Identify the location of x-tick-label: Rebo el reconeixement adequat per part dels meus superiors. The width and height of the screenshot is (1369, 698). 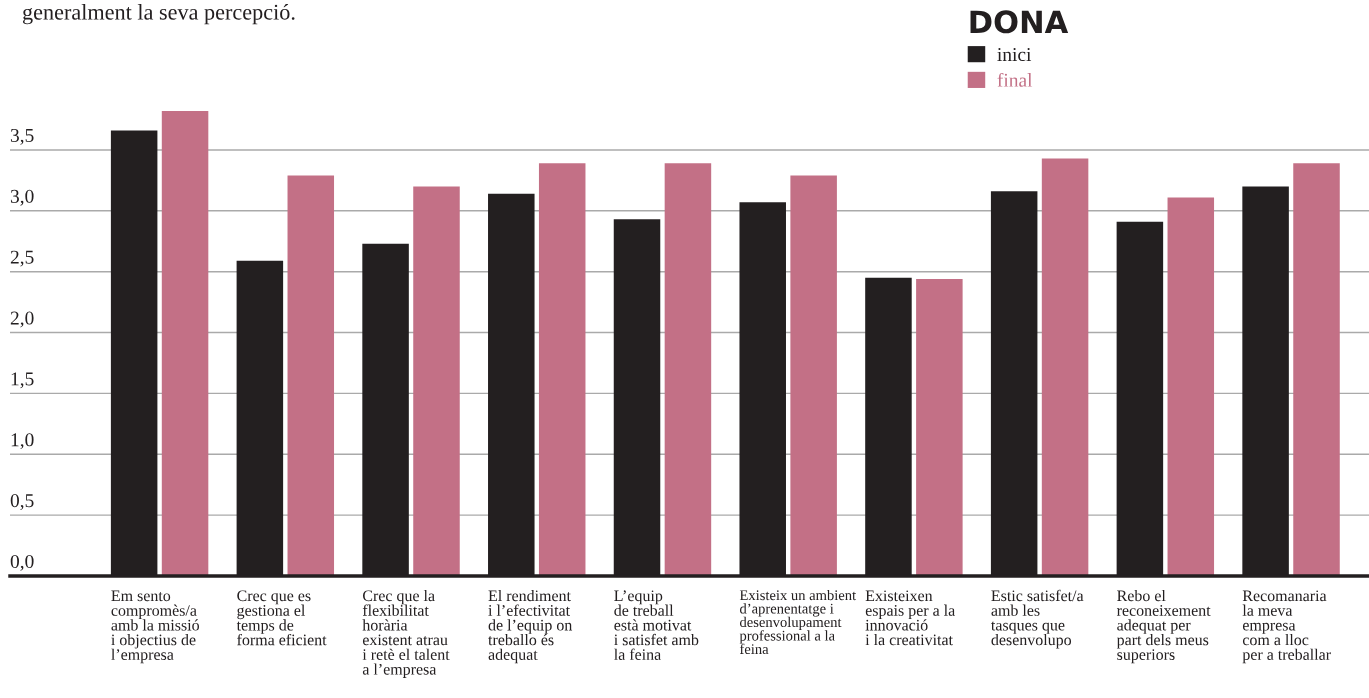
(1163, 626).